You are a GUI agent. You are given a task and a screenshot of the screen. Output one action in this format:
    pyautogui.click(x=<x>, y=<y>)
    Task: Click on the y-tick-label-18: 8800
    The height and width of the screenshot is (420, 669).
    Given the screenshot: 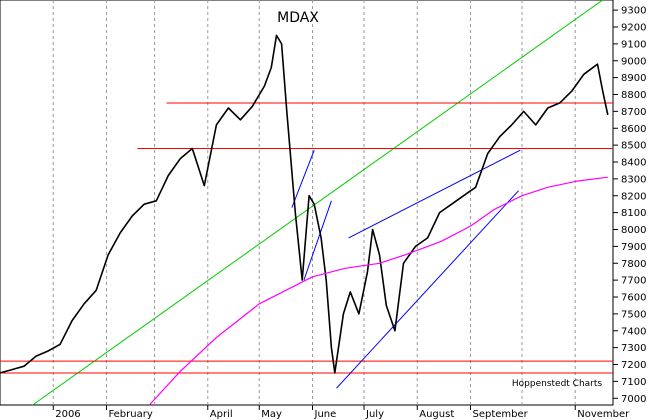 What is the action you would take?
    pyautogui.click(x=633, y=95)
    